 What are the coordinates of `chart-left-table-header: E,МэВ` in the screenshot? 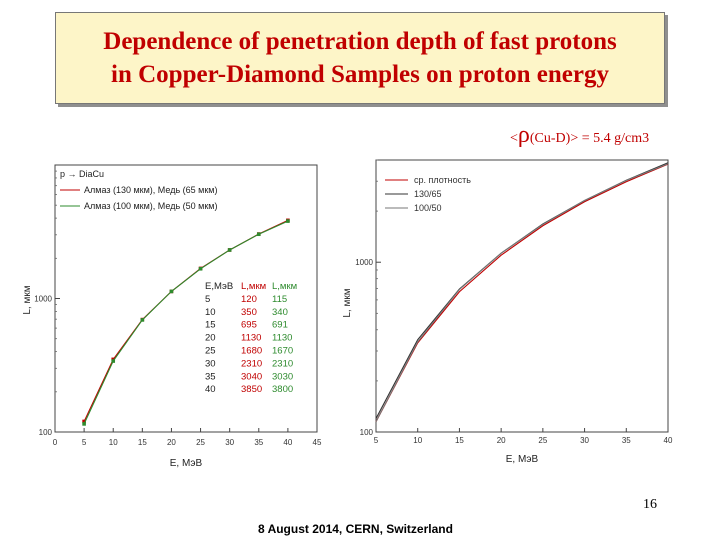 It's located at (219, 286).